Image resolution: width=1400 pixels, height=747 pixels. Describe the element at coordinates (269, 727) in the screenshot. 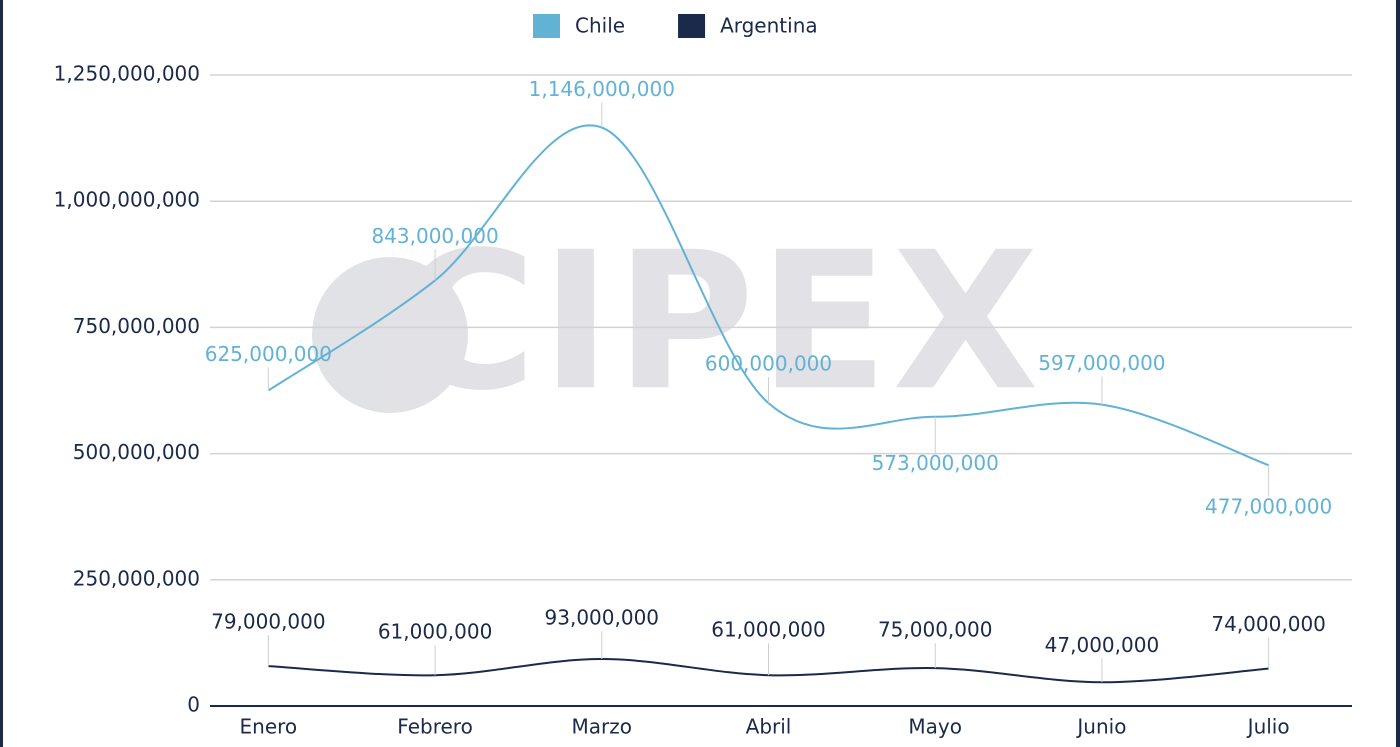

I see `x-tick-label: Enero` at that location.